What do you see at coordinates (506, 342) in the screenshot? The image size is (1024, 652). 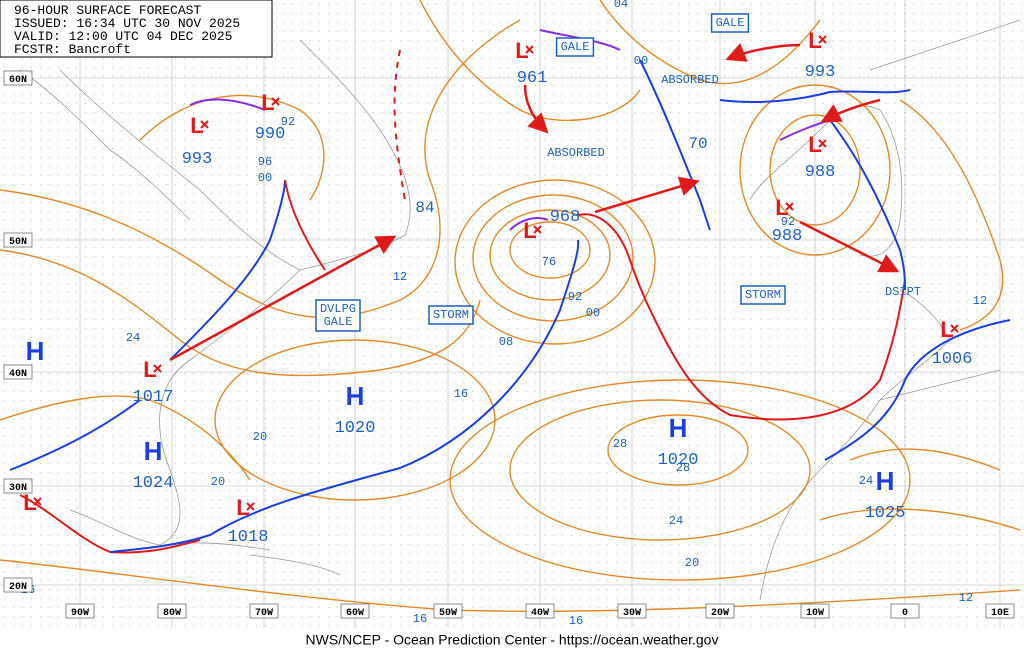 I see `isobar-label: 08` at bounding box center [506, 342].